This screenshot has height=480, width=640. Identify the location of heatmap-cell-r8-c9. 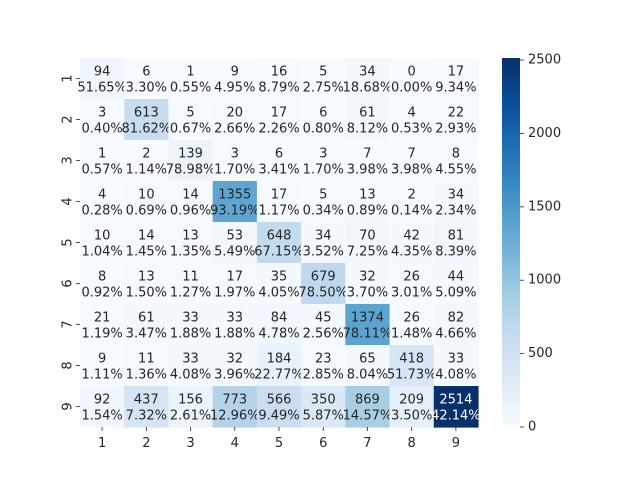
(456, 366).